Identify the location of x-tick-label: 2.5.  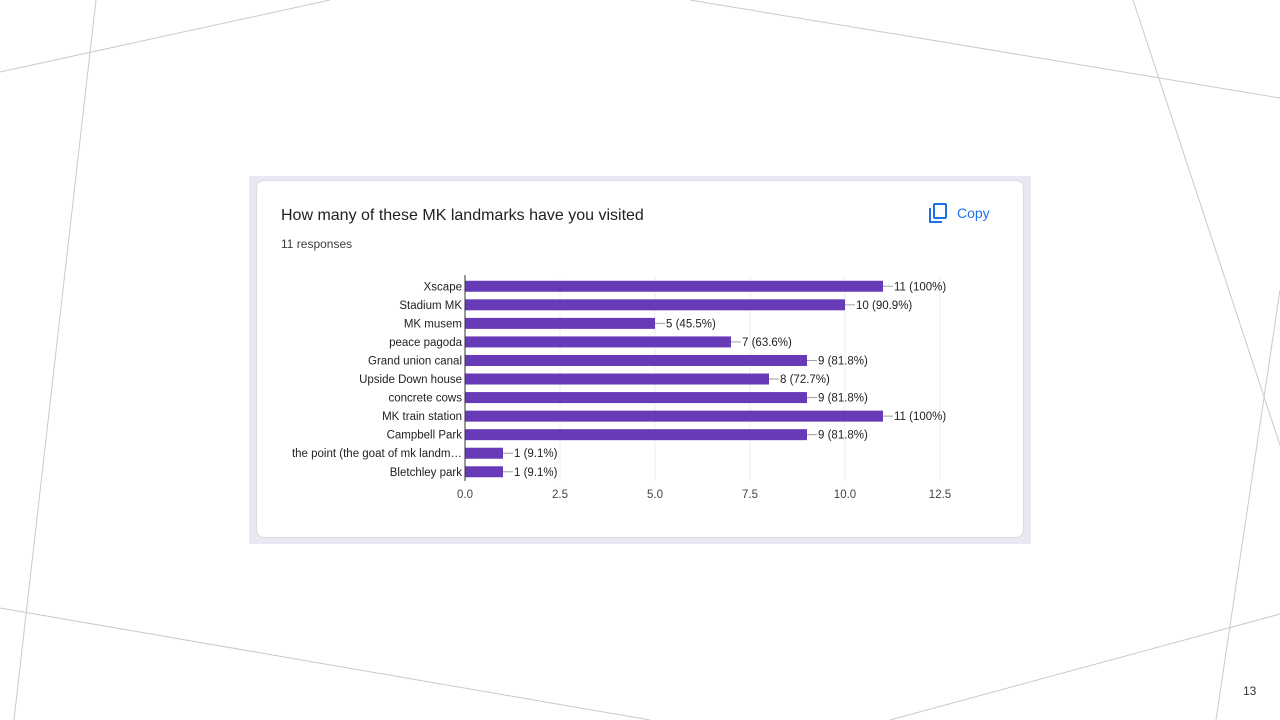
(560, 495).